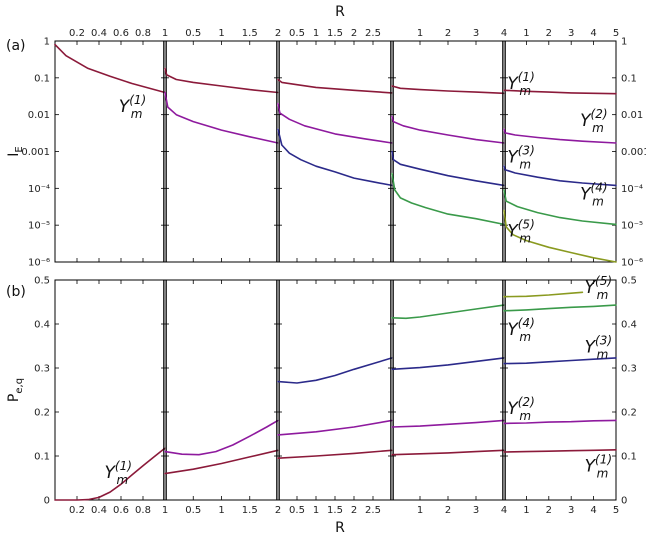 This screenshot has height=536, width=646. I want to click on x-tick-label: 0.8, so click(143, 33).